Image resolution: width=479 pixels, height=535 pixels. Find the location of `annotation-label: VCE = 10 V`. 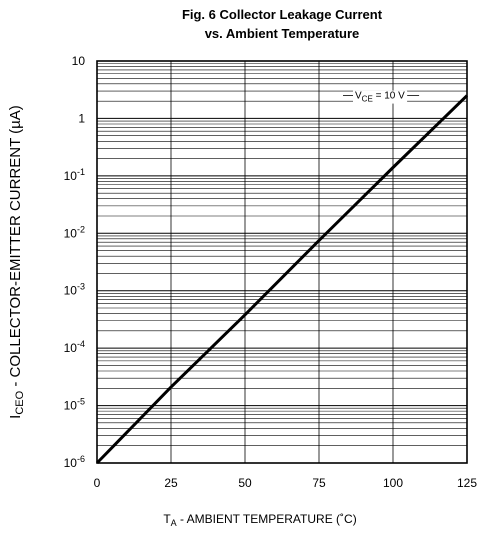

annotation-label: VCE = 10 V is located at coordinates (380, 97).